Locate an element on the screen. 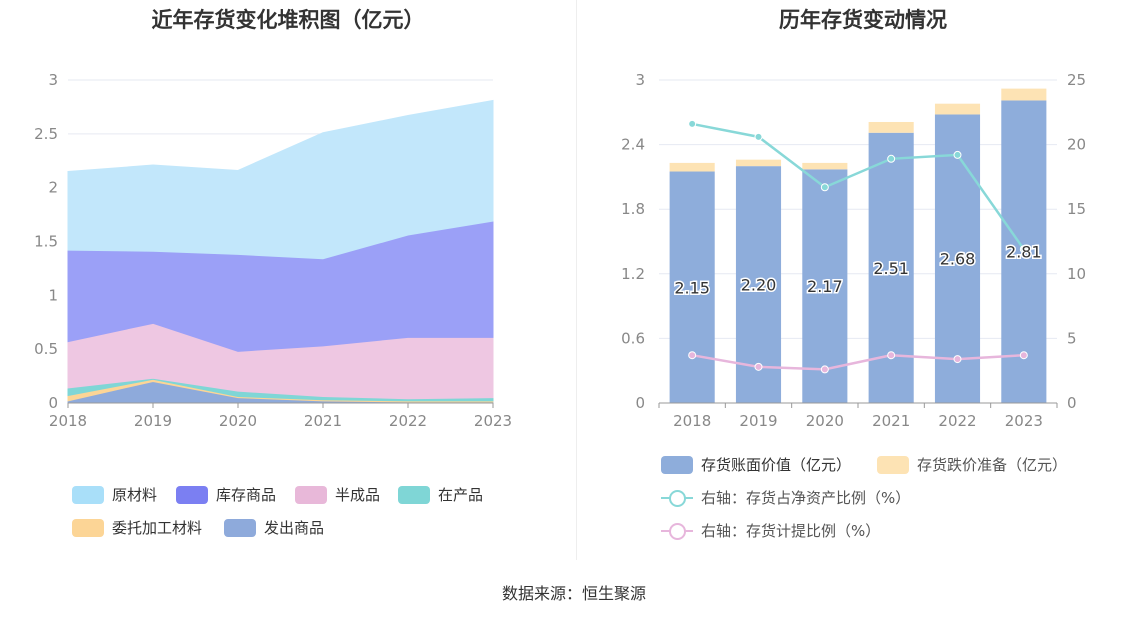  legend-item-consigned-materials: 委托加工材料 is located at coordinates (137, 527).